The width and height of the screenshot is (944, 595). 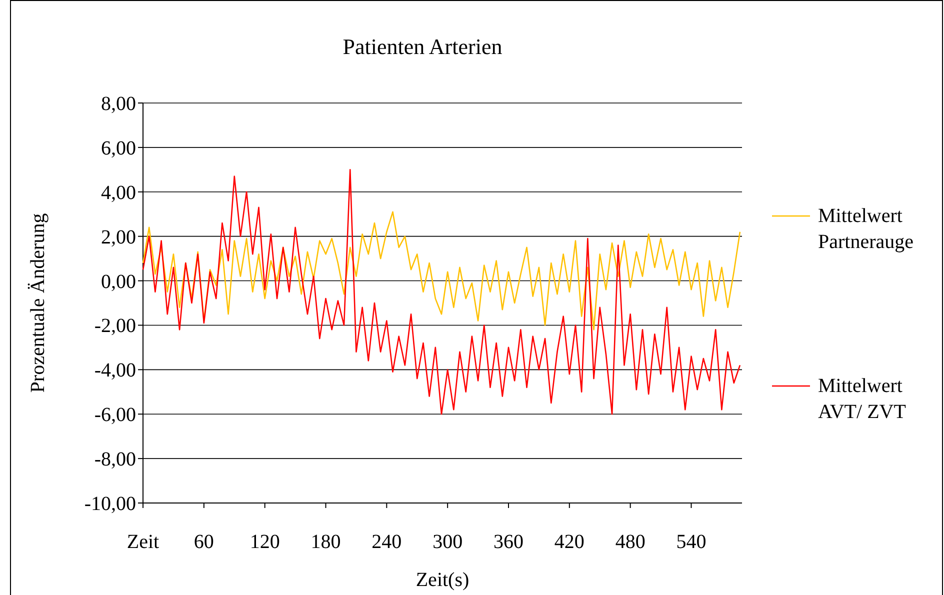 What do you see at coordinates (110, 504) in the screenshot?
I see `y-tick-label: -10,00` at bounding box center [110, 504].